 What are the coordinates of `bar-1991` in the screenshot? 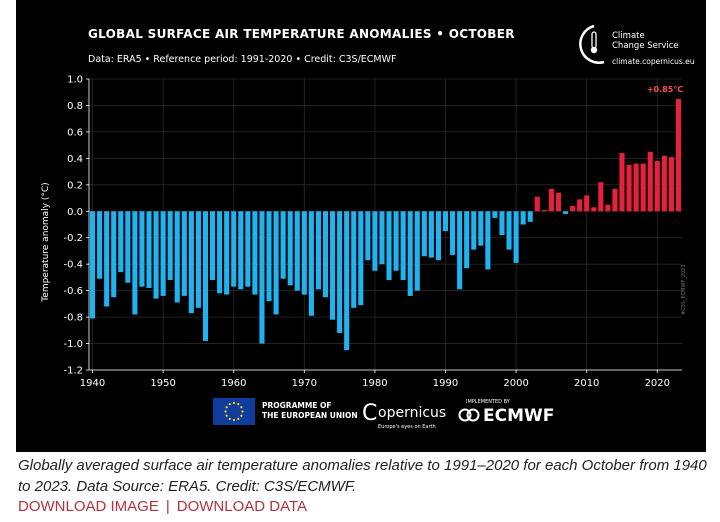 It's located at (453, 233).